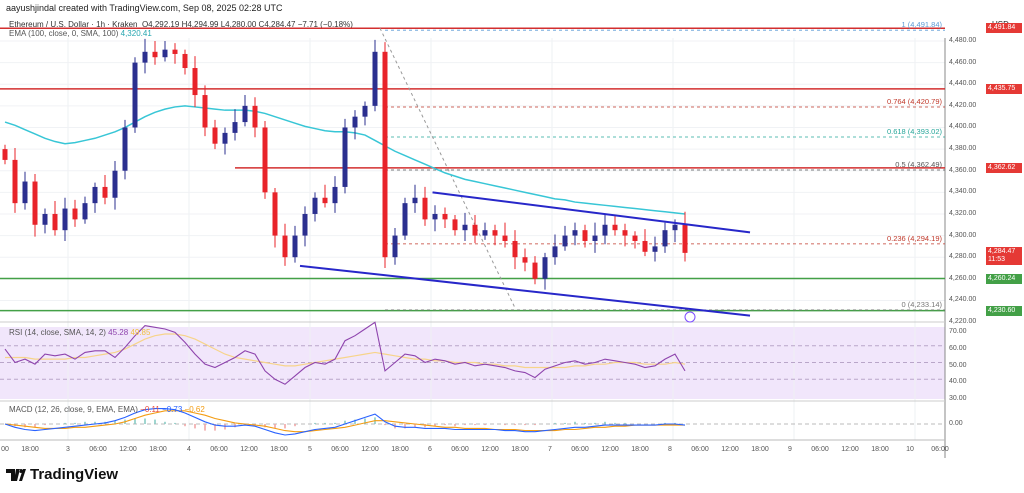 Image resolution: width=1024 pixels, height=493 pixels. Describe the element at coordinates (1004, 310) in the screenshot. I see `price-tag: 4,230.60` at that location.